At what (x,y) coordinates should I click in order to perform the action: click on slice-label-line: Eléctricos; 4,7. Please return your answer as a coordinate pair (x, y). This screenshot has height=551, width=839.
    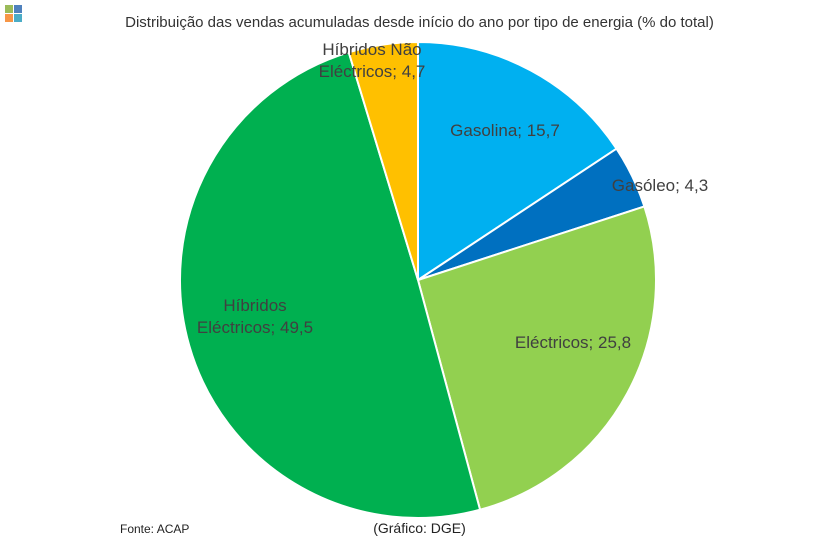
    Looking at the image, I should click on (372, 71).